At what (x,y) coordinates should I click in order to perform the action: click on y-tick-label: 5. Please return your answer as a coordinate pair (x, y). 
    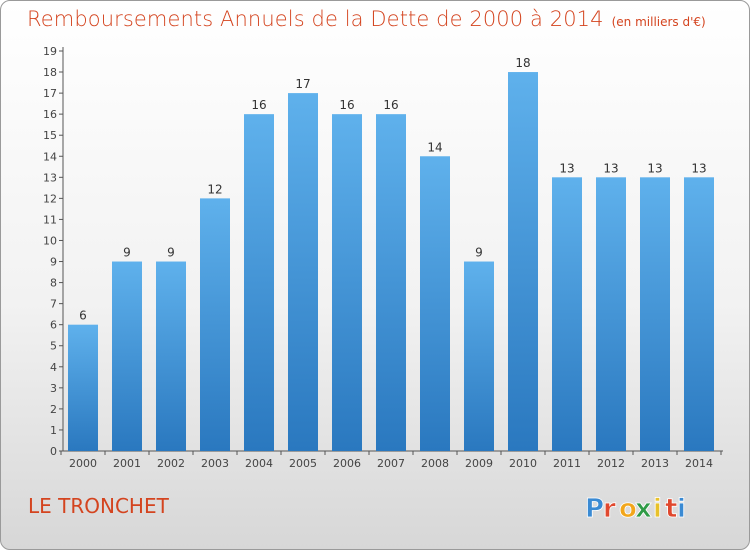
    Looking at the image, I should click on (53, 346).